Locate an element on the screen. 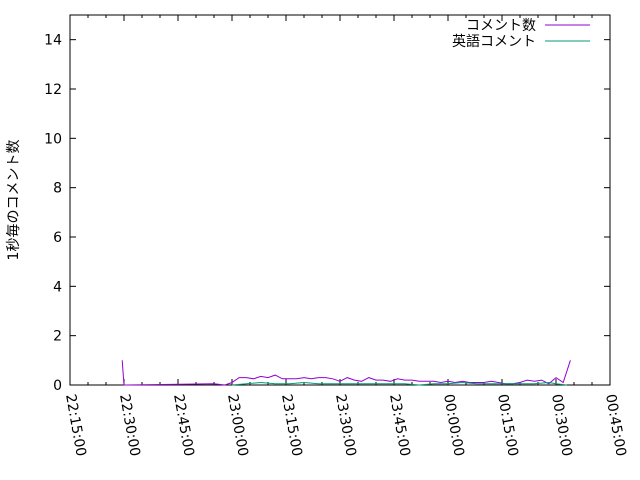  y-tick-label: 10 is located at coordinates (53, 139).